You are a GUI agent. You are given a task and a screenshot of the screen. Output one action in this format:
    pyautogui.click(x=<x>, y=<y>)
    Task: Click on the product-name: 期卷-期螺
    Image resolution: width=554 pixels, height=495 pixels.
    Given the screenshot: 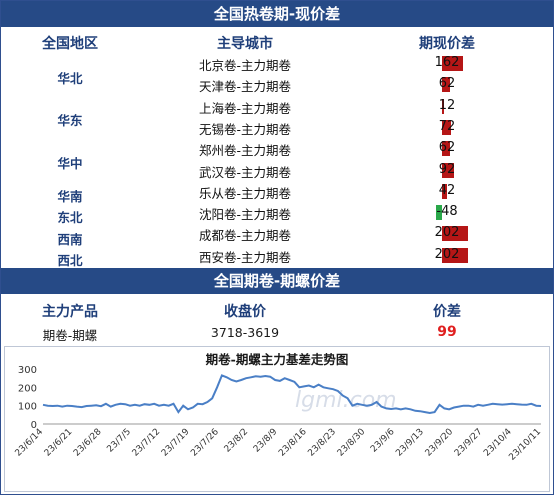 What is the action you would take?
    pyautogui.click(x=70, y=335)
    